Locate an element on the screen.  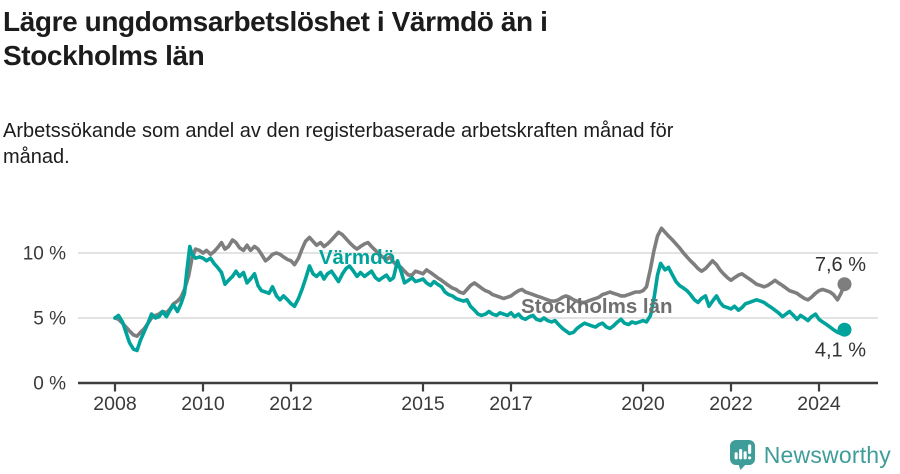
x-tick-label: 2015 is located at coordinates (423, 404).